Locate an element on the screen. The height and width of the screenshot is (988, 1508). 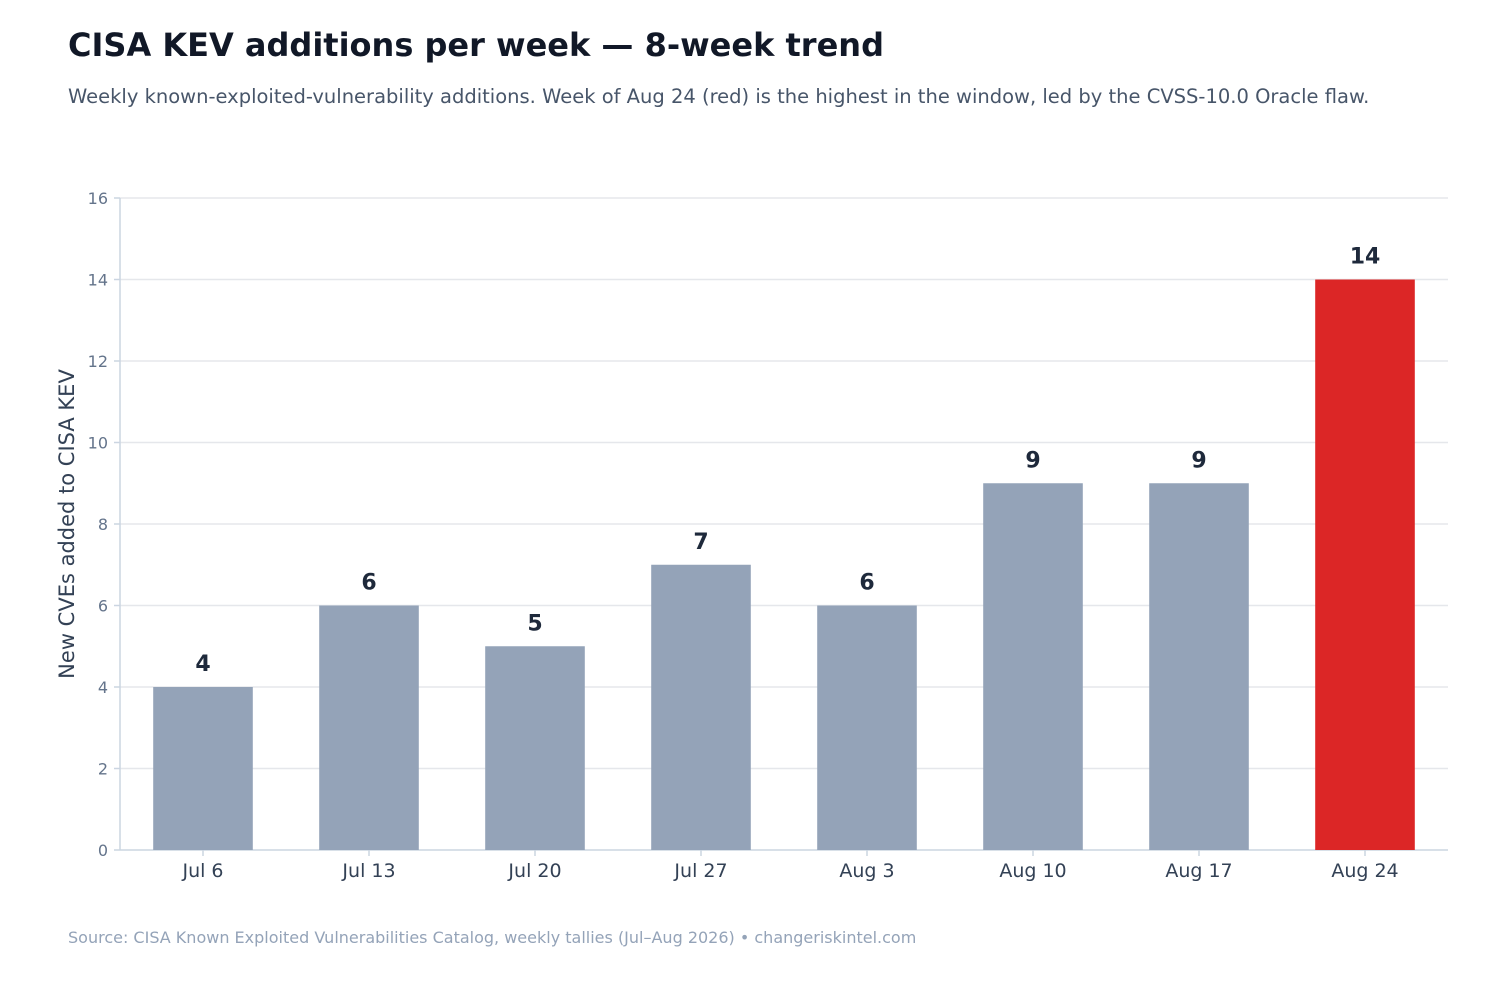
x-tick-label: Jul 6 is located at coordinates (202, 871).